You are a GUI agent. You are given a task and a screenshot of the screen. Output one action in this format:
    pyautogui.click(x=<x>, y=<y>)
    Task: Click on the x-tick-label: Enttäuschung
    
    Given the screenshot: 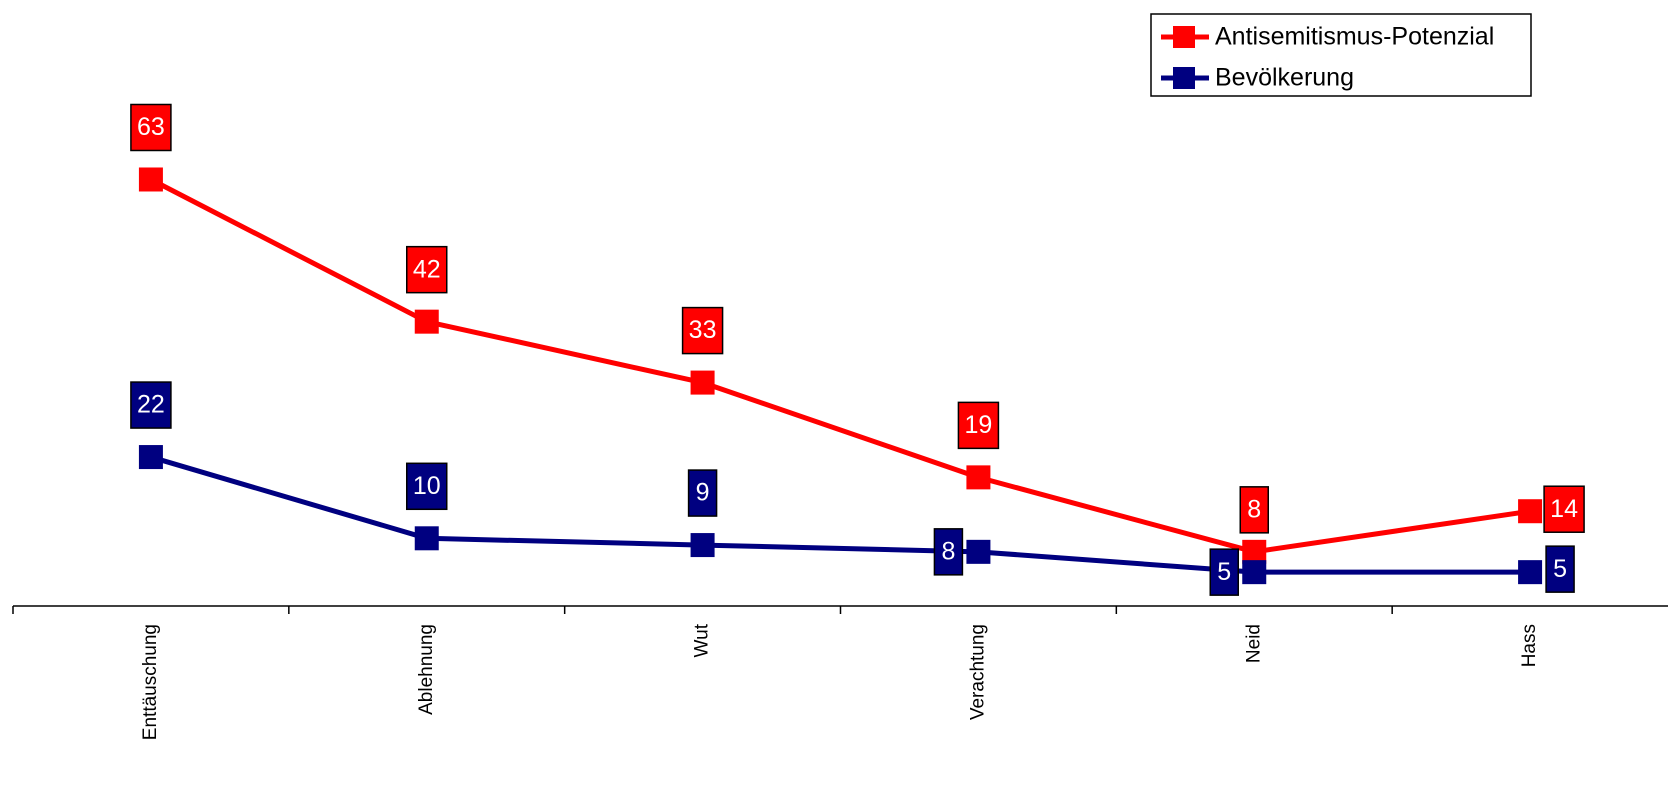 What is the action you would take?
    pyautogui.click(x=150, y=682)
    